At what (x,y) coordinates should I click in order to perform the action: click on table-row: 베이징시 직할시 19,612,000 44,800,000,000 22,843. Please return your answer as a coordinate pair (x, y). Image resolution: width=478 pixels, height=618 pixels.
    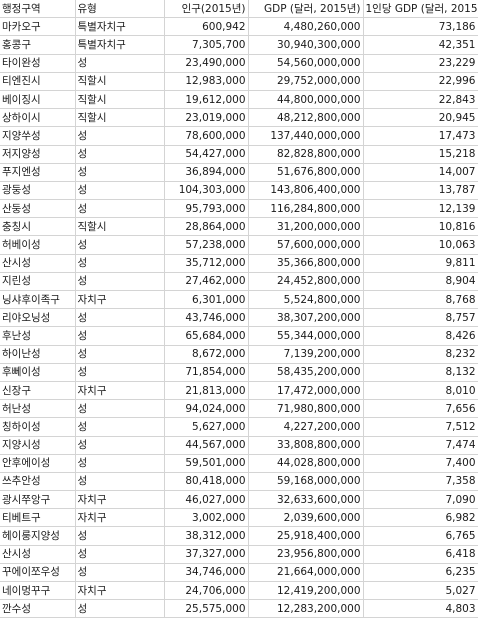
    Looking at the image, I should click on (239, 100).